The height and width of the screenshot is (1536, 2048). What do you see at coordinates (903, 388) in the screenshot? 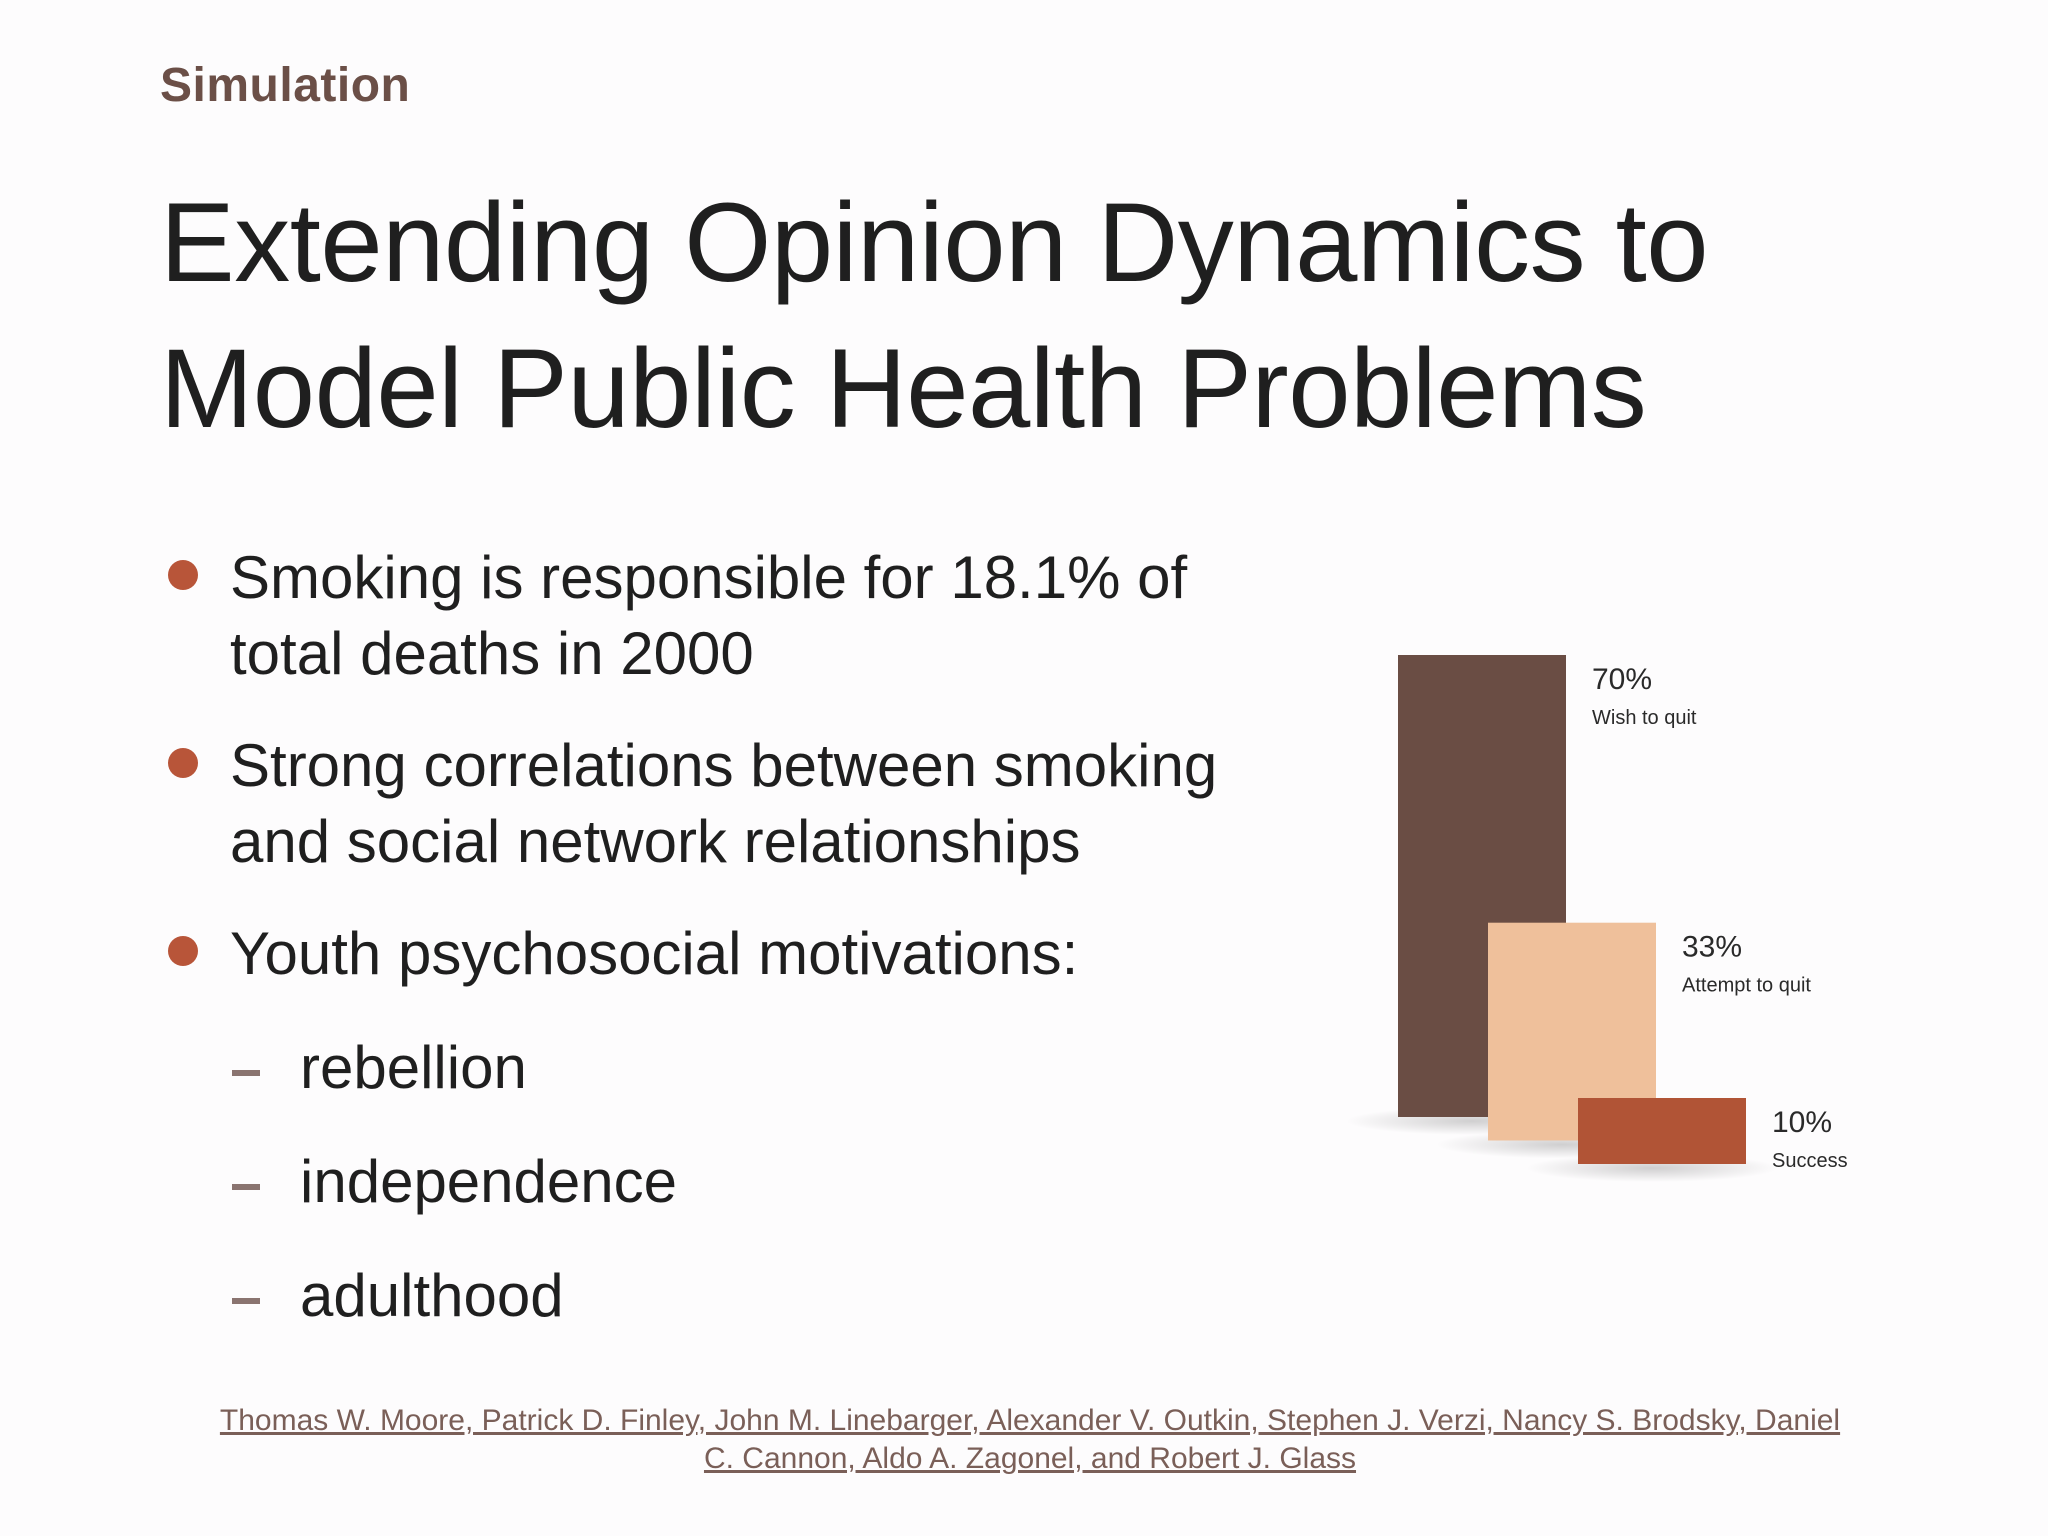
I see `slide-title-line: Model Public Health Problems` at bounding box center [903, 388].